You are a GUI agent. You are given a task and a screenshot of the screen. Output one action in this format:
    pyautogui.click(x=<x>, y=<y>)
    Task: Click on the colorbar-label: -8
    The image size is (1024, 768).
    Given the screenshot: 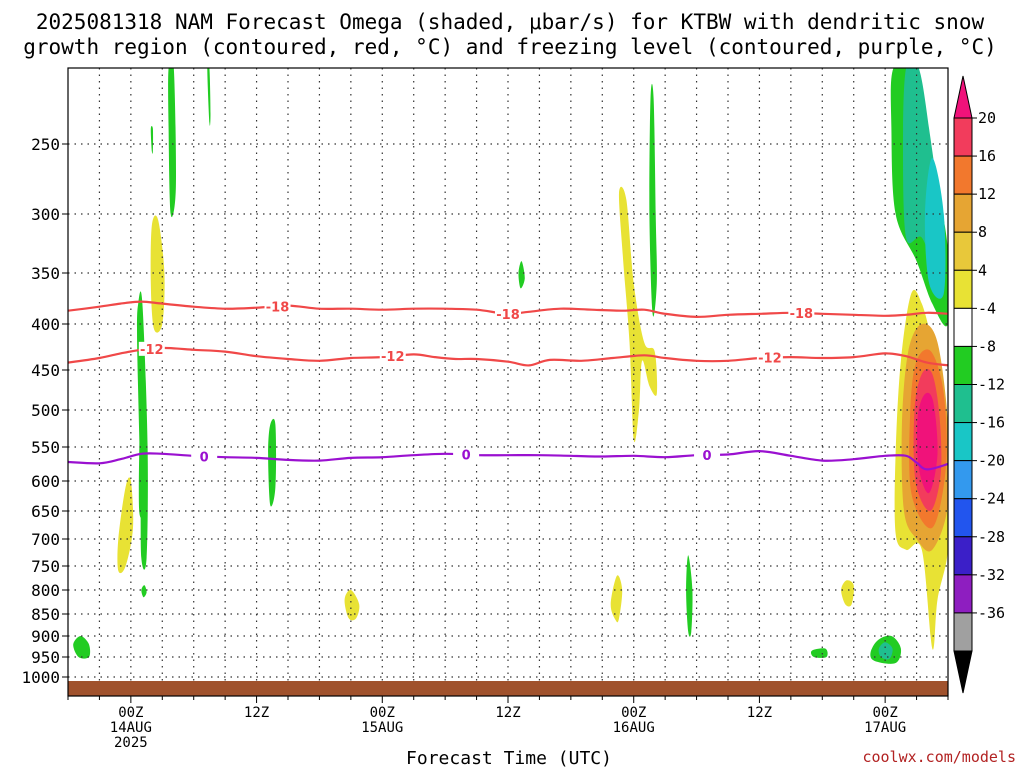 What is the action you would take?
    pyautogui.click(x=987, y=346)
    